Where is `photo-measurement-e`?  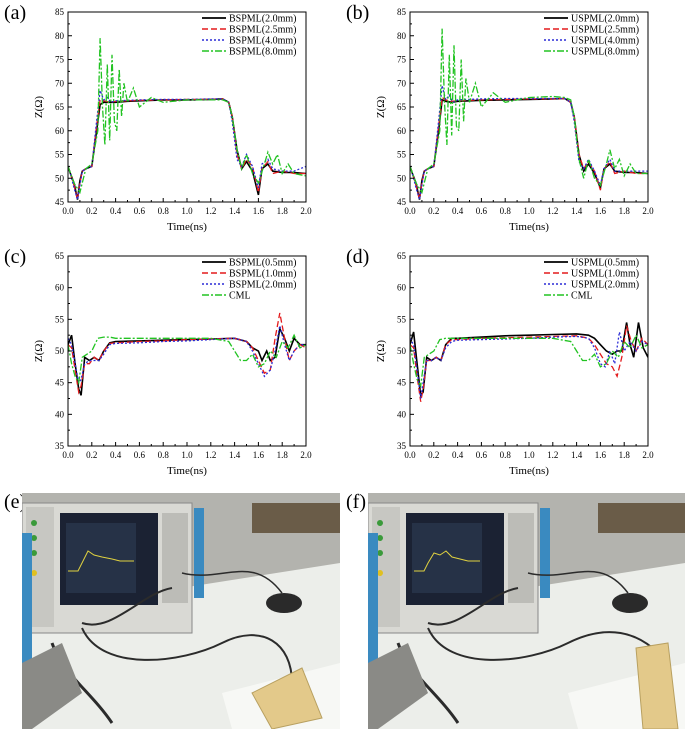
photo-measurement-e is located at coordinates (181, 611).